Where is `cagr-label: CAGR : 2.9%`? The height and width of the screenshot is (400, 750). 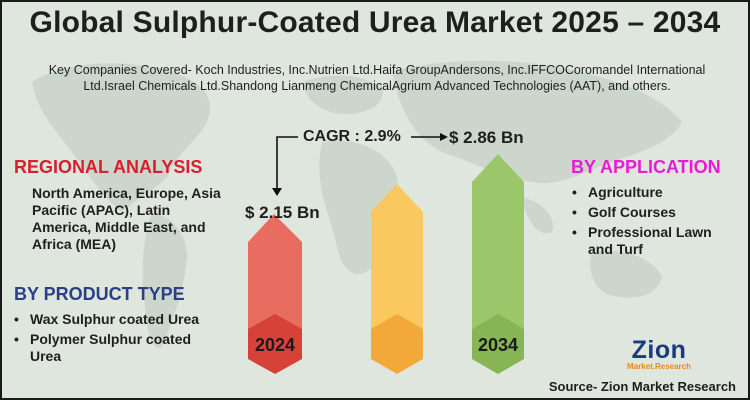 cagr-label: CAGR : 2.9% is located at coordinates (352, 136).